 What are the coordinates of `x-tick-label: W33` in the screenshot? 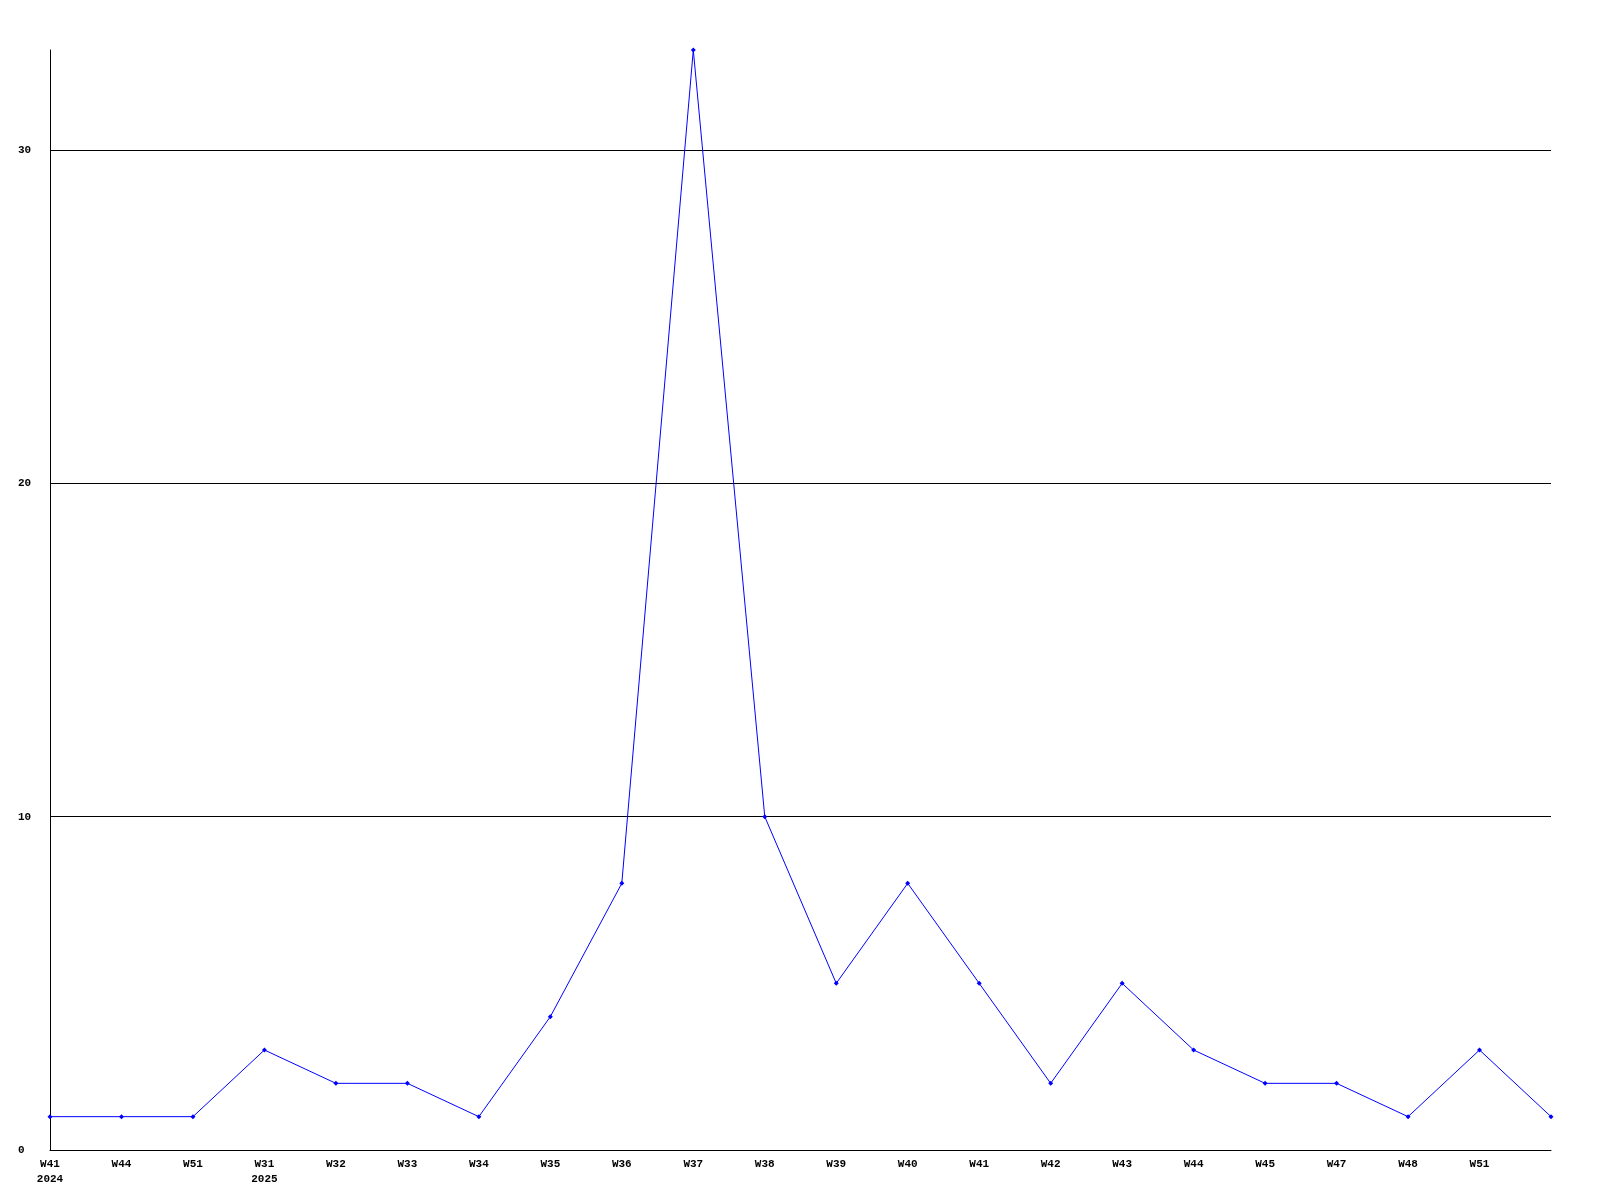 It's located at (407, 1163).